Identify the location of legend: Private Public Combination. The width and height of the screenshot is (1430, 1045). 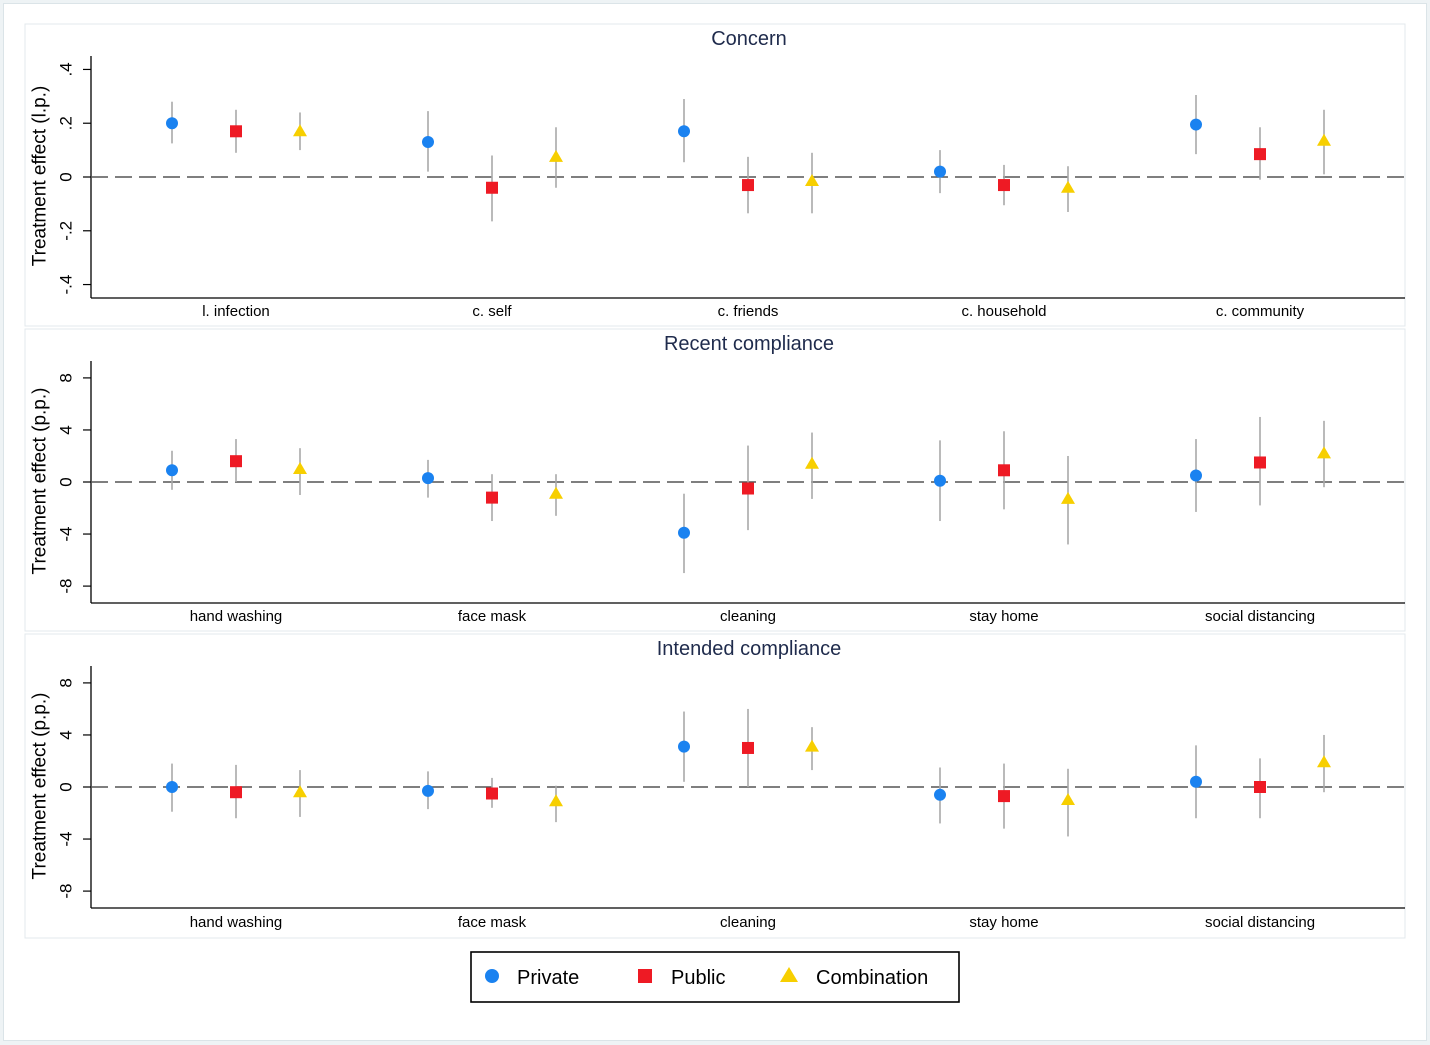
(715, 977).